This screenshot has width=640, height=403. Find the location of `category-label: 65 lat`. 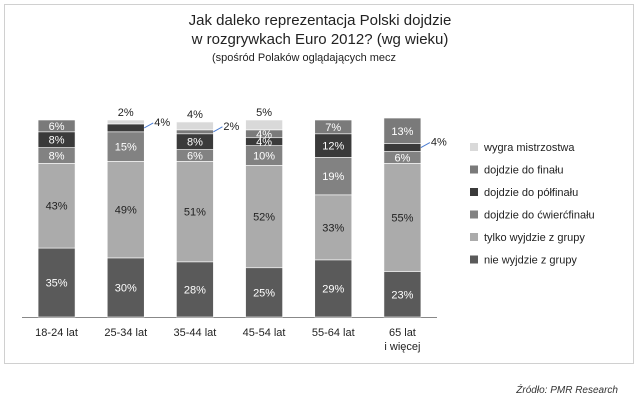

category-label: 65 lat is located at coordinates (402, 333).